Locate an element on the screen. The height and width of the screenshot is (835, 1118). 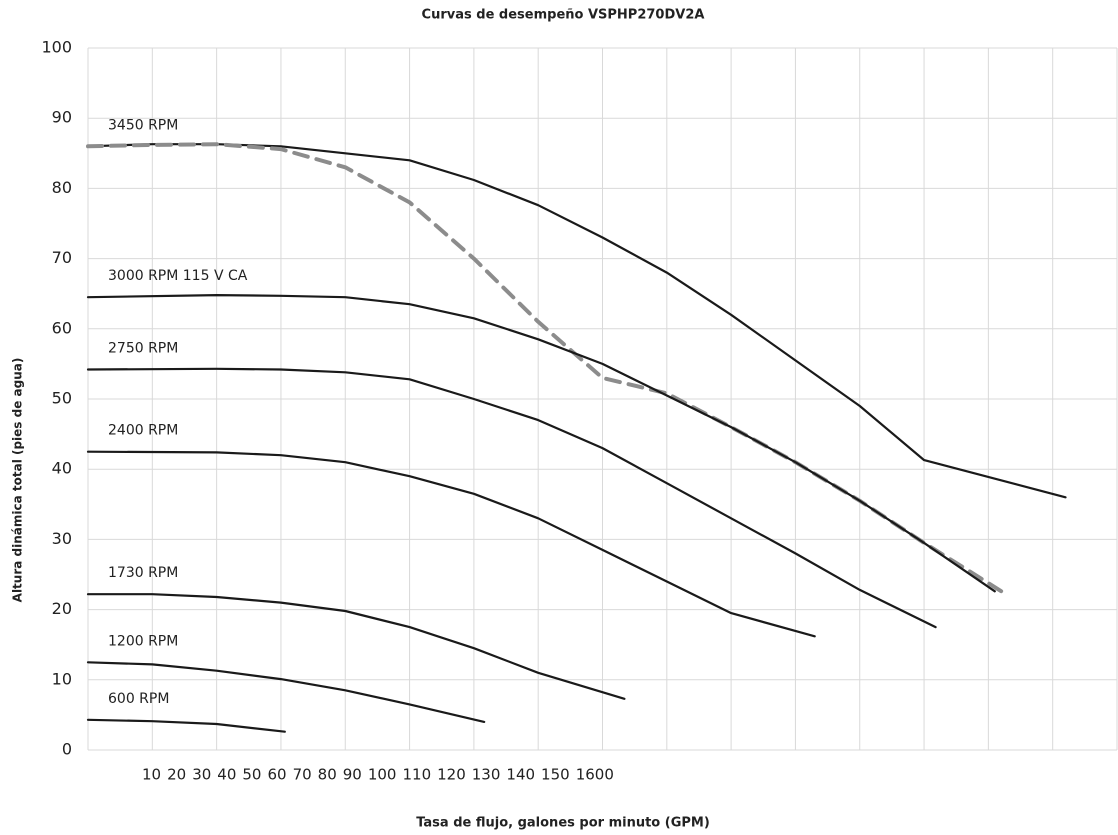
curve-label: 2750 RPM is located at coordinates (143, 349).